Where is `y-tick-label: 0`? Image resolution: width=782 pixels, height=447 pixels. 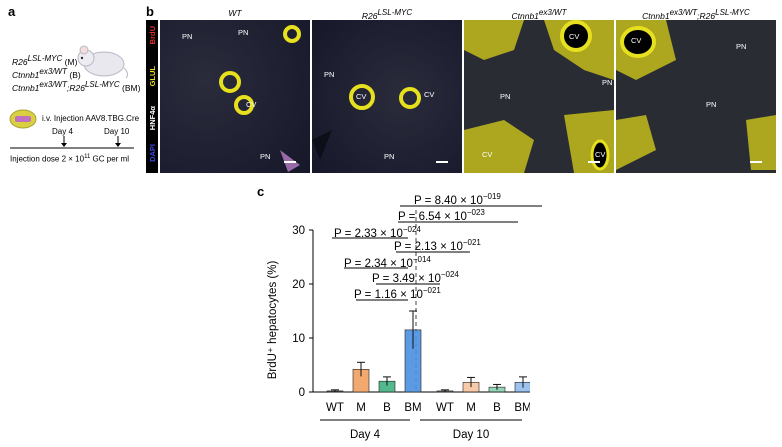
y-tick-label: 0 is located at coordinates (302, 393).